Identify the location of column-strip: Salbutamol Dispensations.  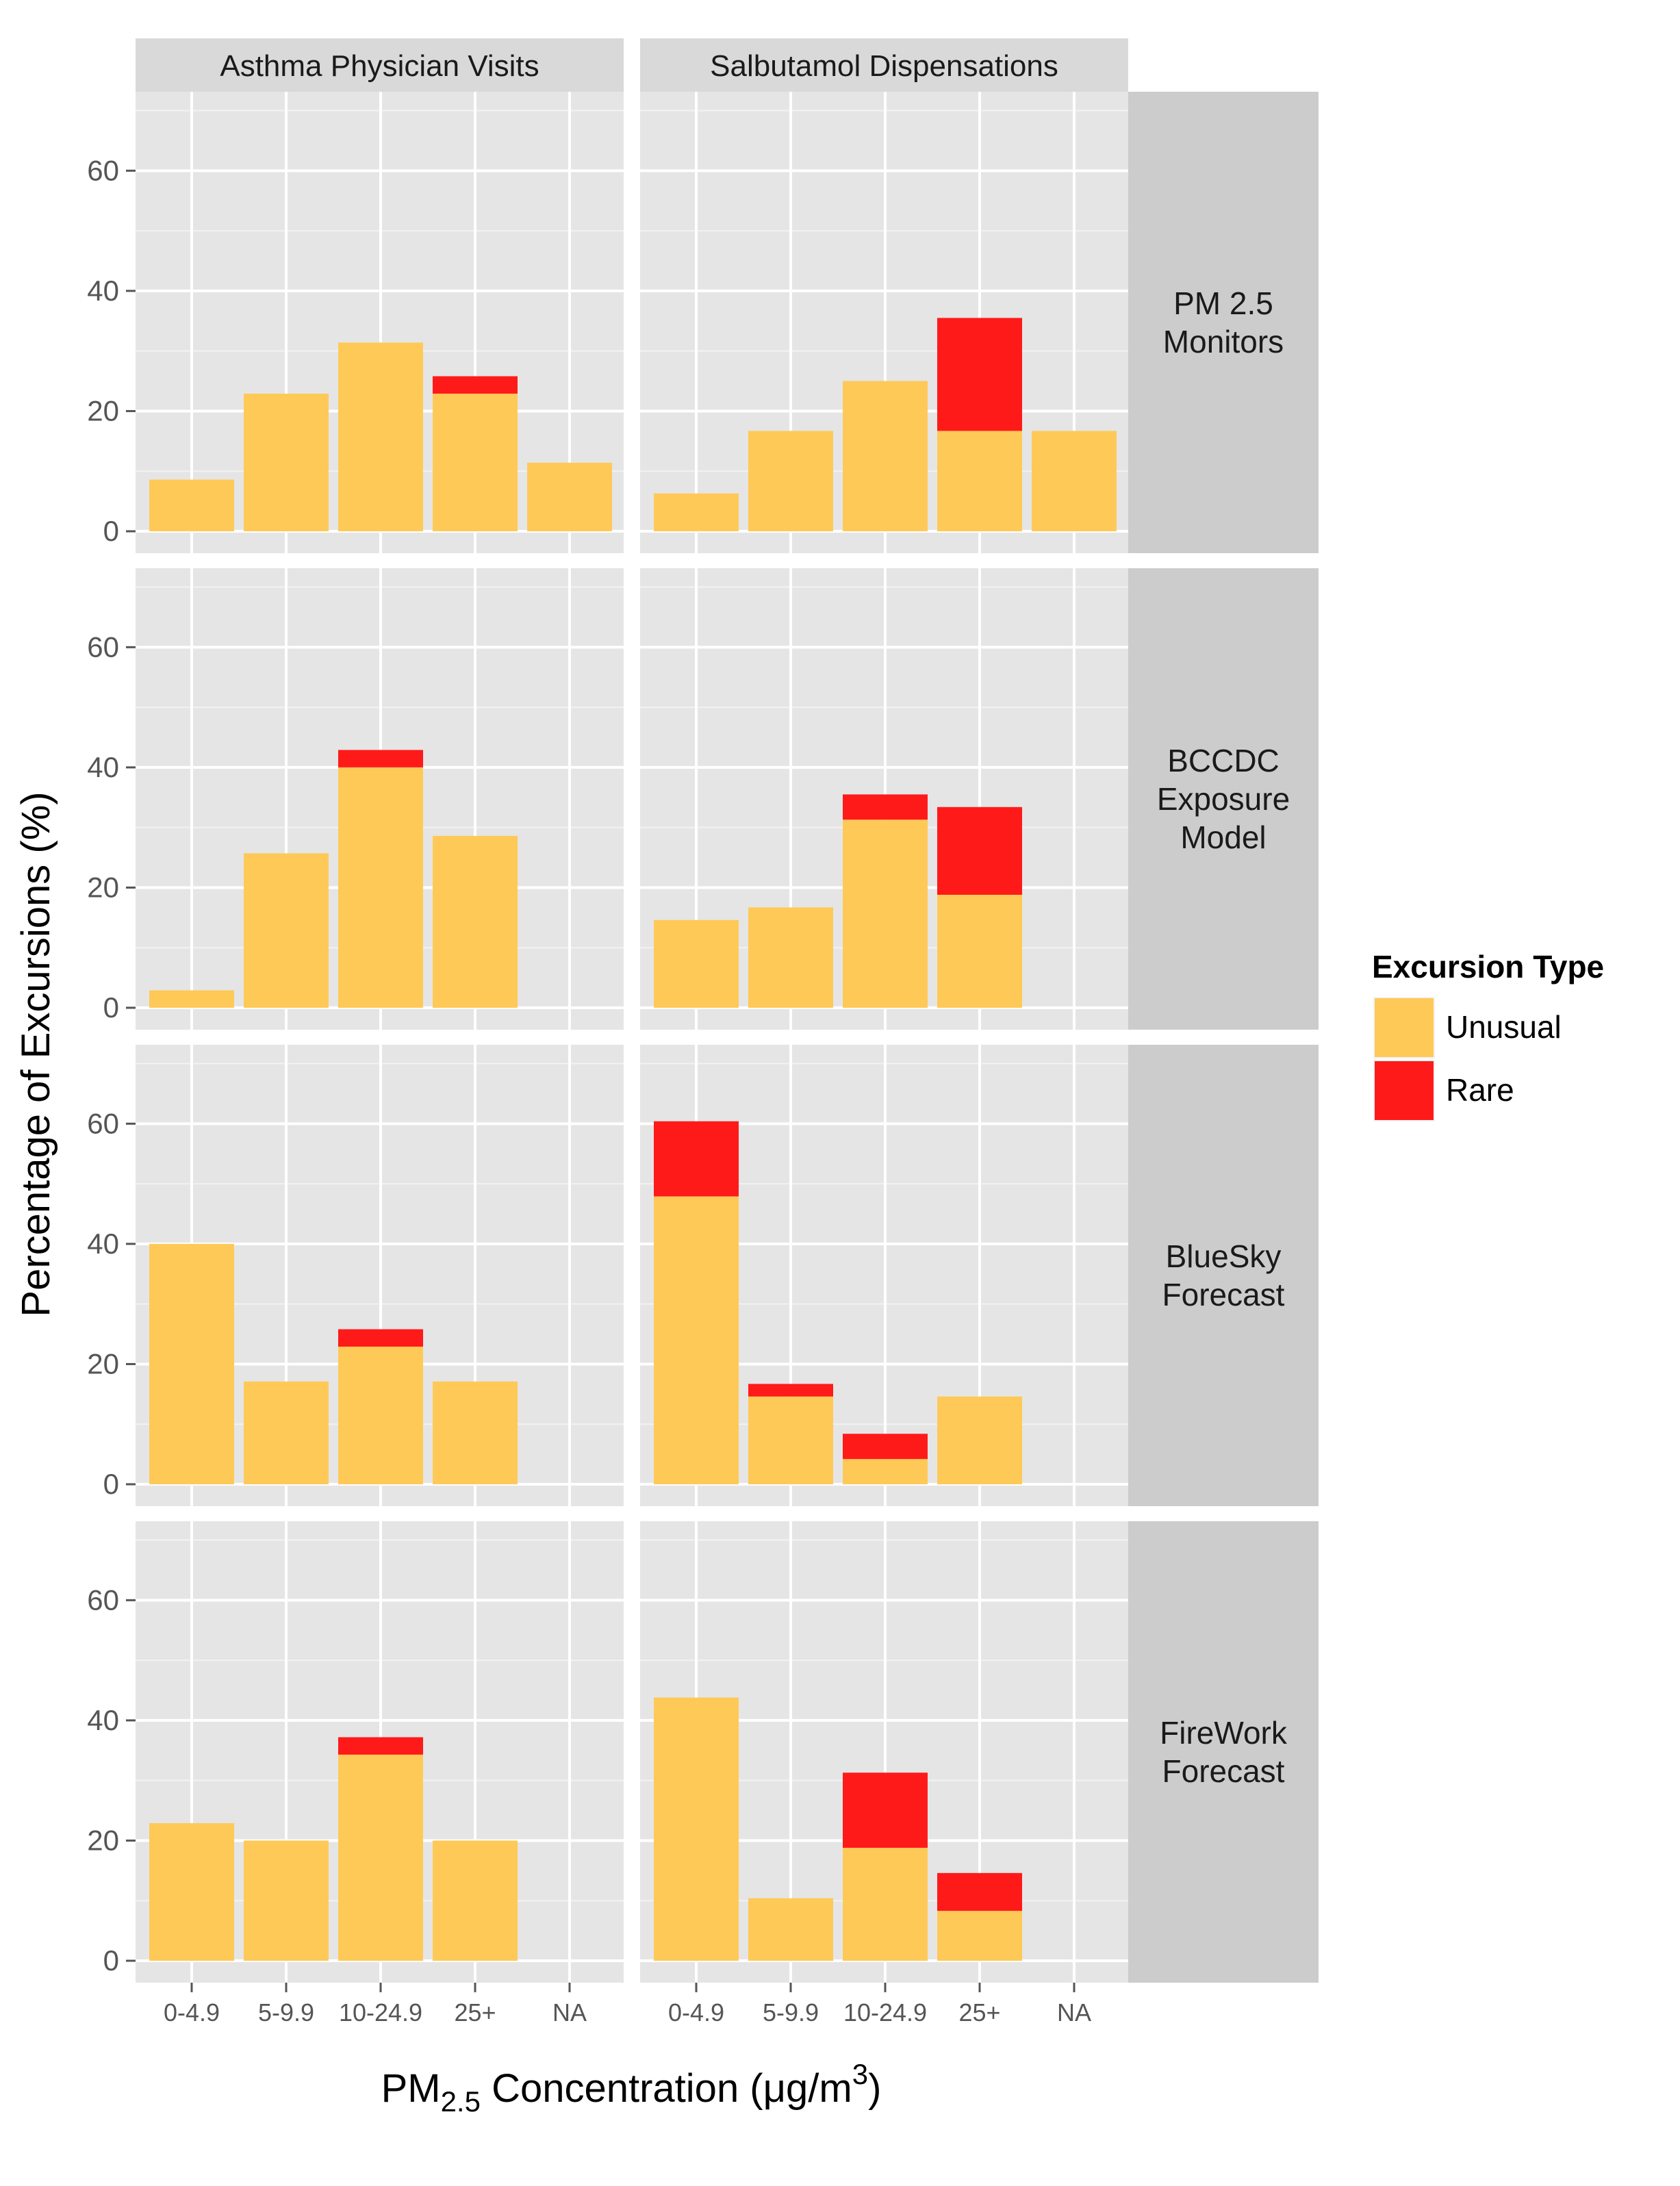
(884, 65).